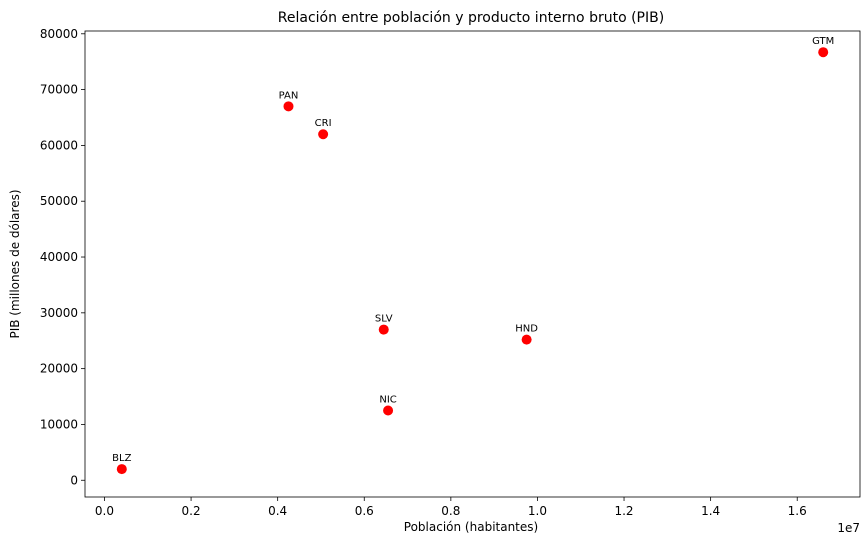 The width and height of the screenshot is (868, 546). What do you see at coordinates (277, 511) in the screenshot?
I see `x-tick-label: 0.4` at bounding box center [277, 511].